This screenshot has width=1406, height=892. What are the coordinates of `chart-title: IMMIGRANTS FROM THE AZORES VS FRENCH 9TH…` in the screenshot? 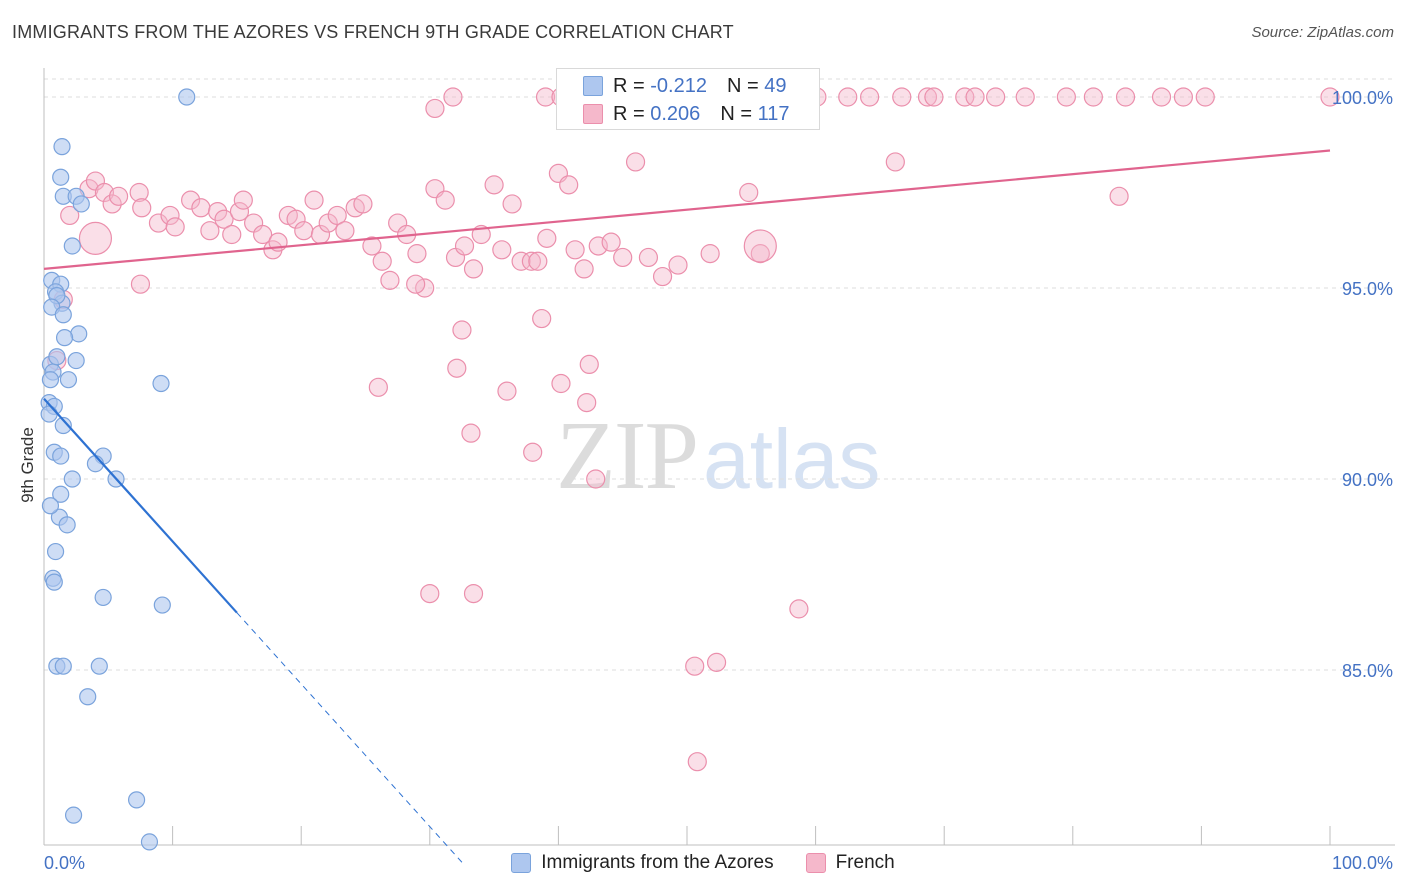 It's located at (373, 32).